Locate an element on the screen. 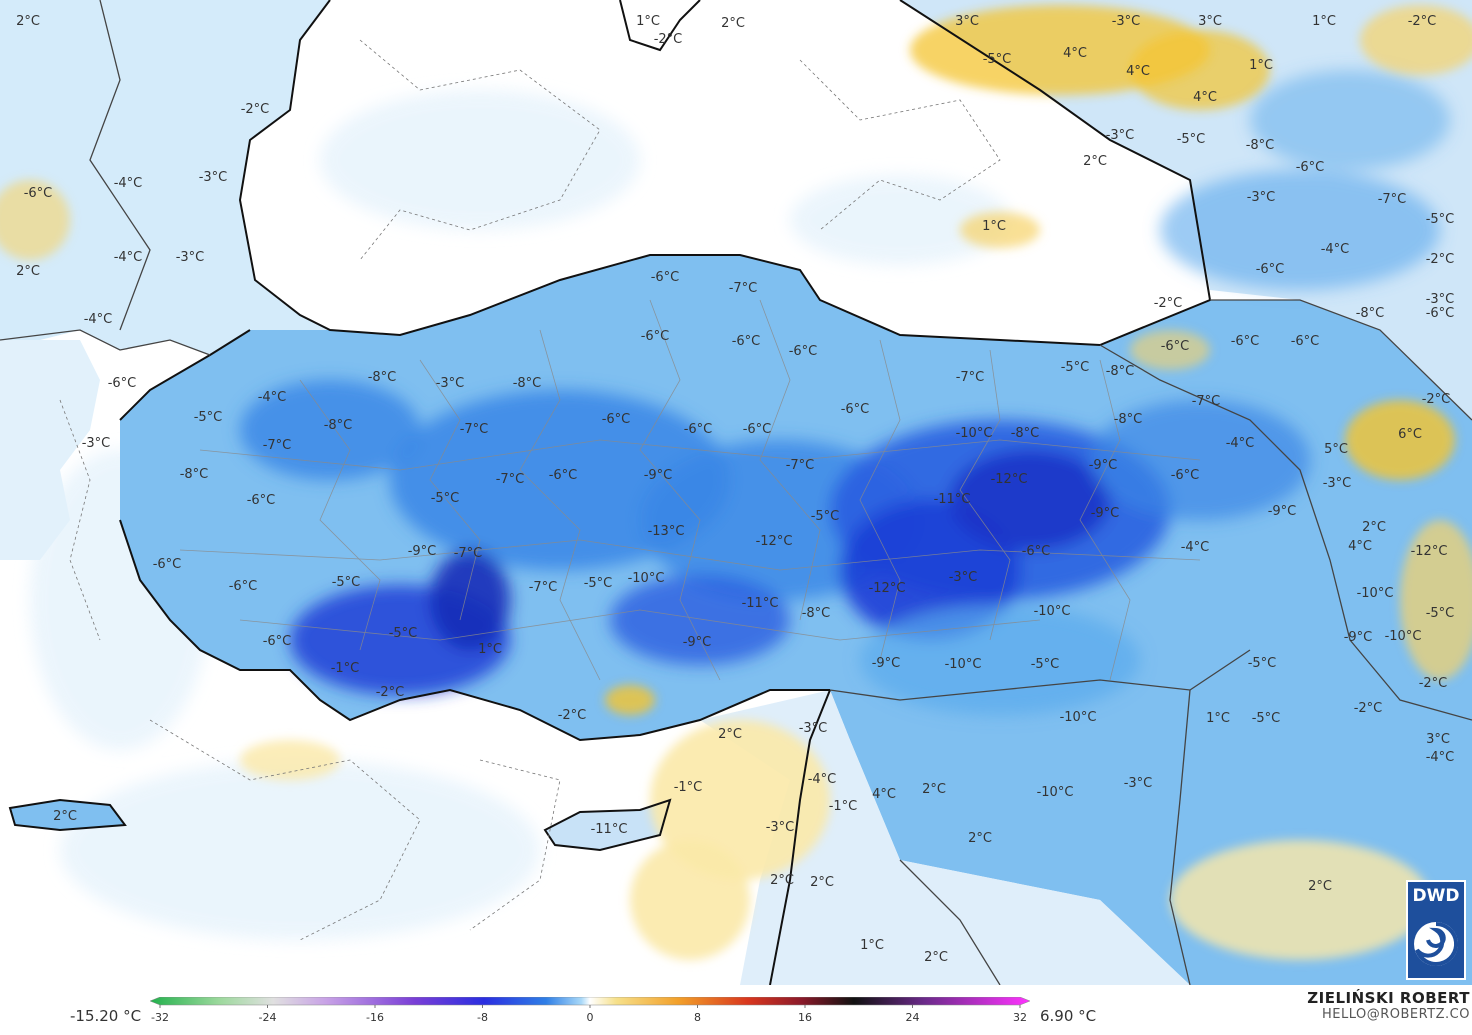 This screenshot has height=1035, width=1472. author-credit: ZIELIŃSKI ROBERT HELLO@ROBERTZ.CO is located at coordinates (1388, 1005).